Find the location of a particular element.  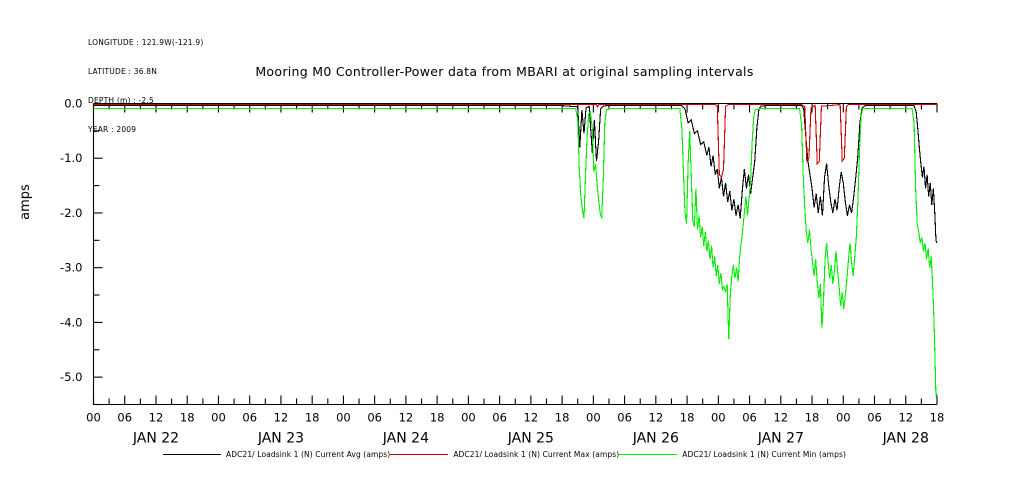

legend-current-avg: ADC21/ Loadsink 1 (N) Current Avg (amps) is located at coordinates (276, 454).